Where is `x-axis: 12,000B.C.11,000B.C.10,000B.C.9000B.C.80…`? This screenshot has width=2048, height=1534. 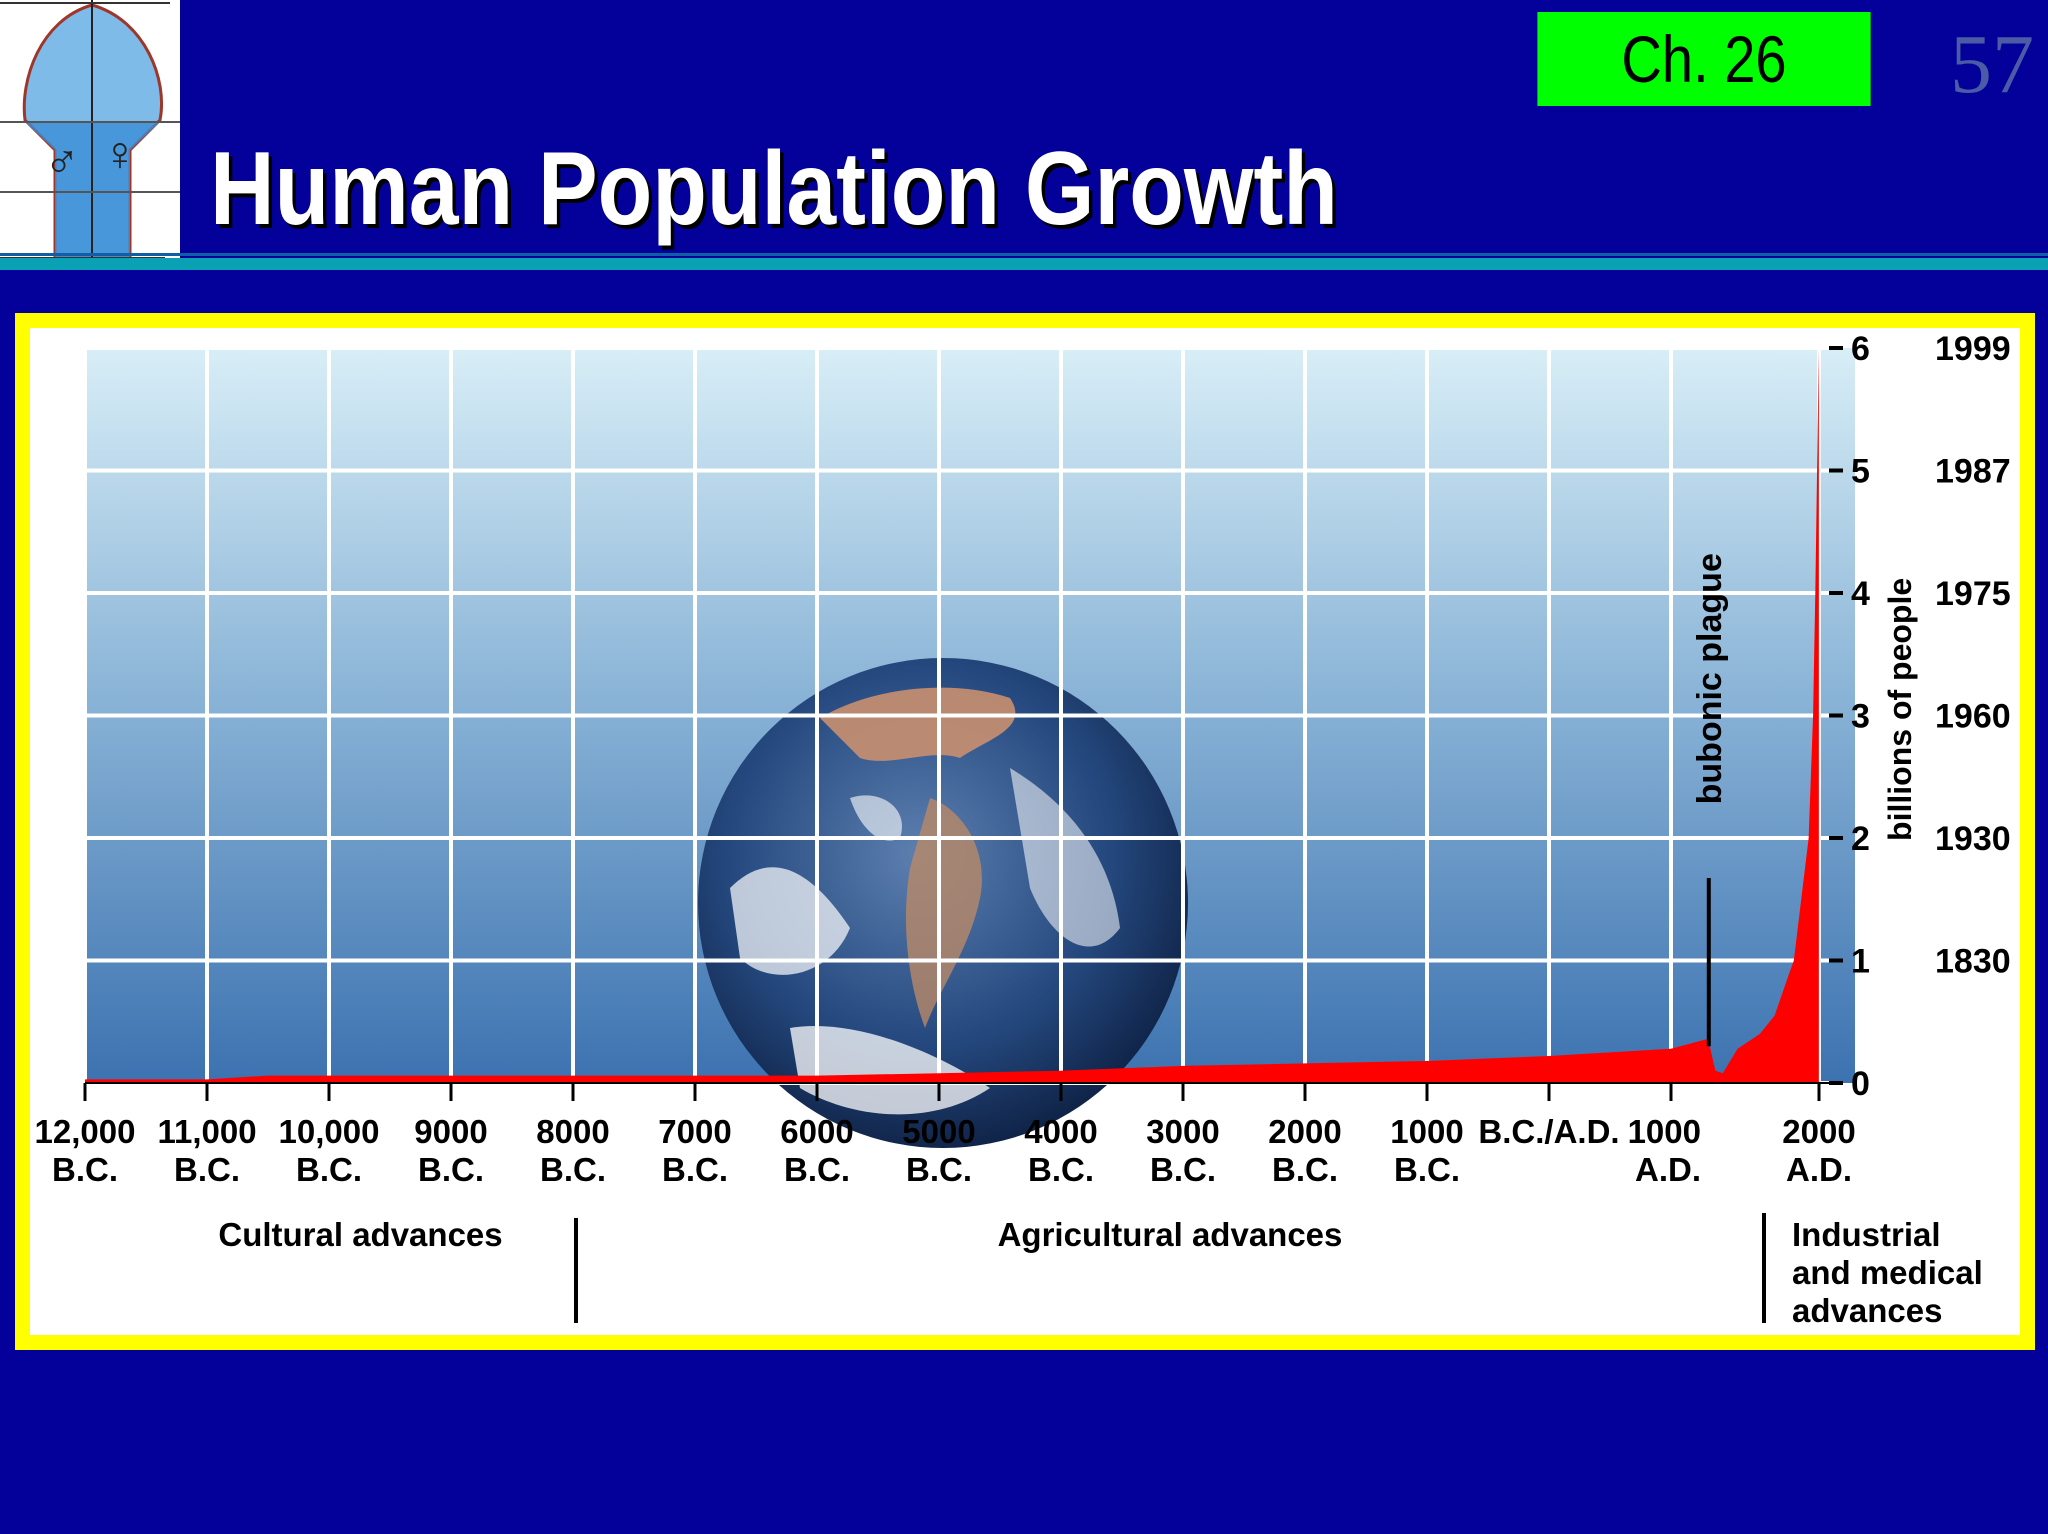 x-axis: 12,000B.C.11,000B.C.10,000B.C.9000B.C.80… is located at coordinates (945, 1135).